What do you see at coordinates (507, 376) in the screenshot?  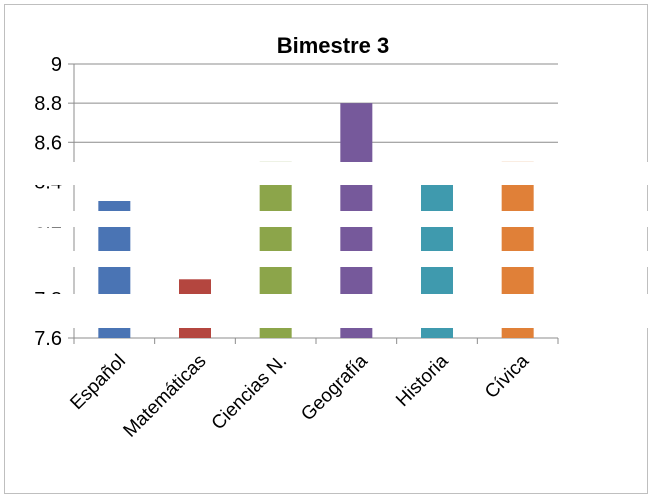 I see `x-tick-label: Cívica` at bounding box center [507, 376].